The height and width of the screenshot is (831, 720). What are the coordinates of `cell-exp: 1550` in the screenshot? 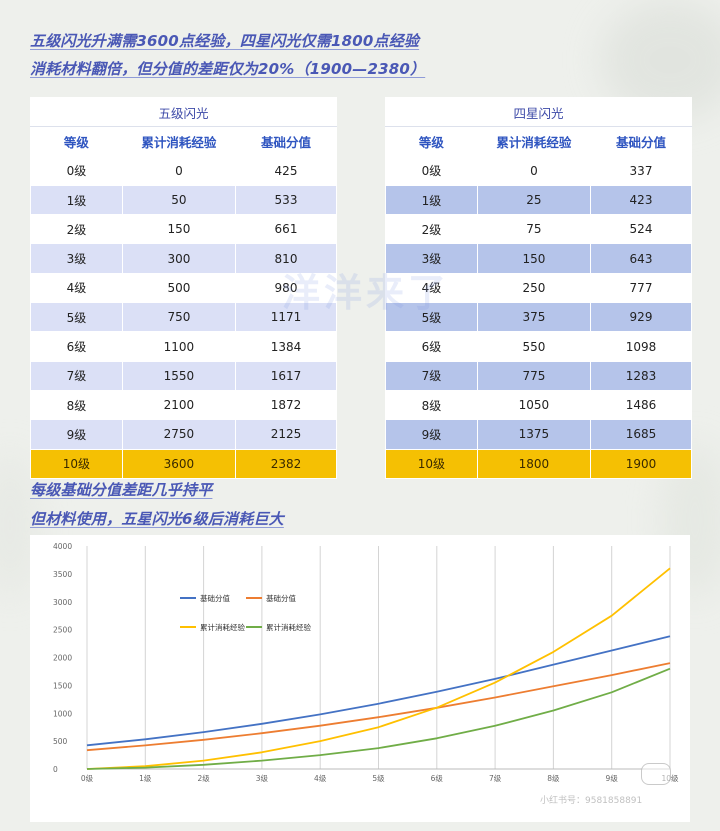 It's located at (179, 375).